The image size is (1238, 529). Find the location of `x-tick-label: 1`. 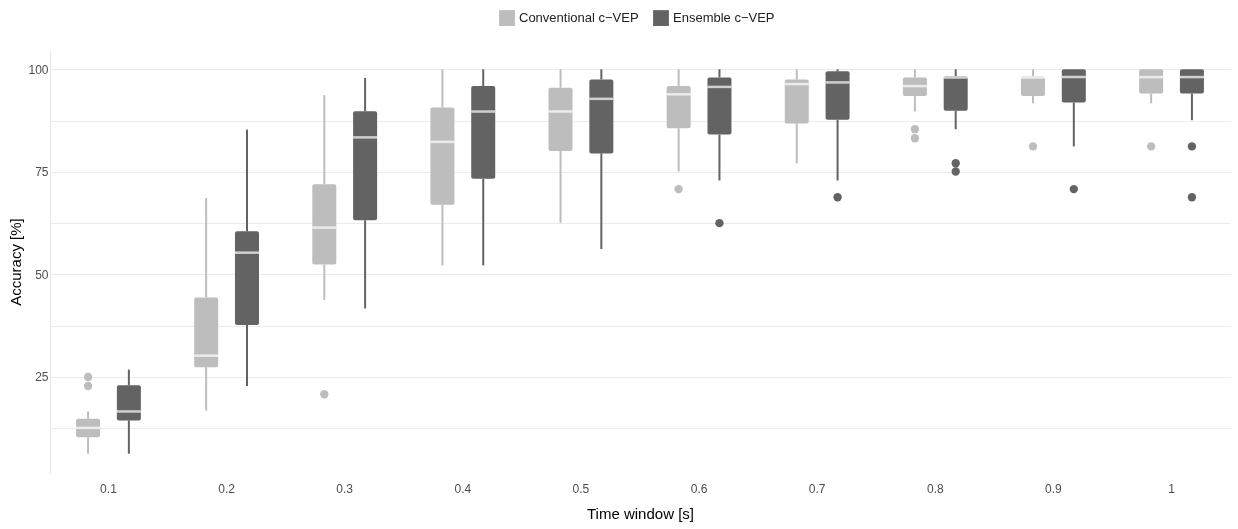

x-tick-label: 1 is located at coordinates (1172, 488).